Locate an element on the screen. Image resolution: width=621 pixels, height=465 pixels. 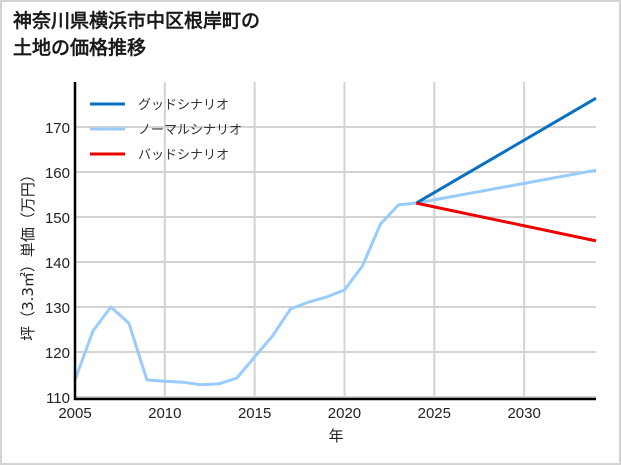
x-tick-label: 2005 is located at coordinates (74, 413).